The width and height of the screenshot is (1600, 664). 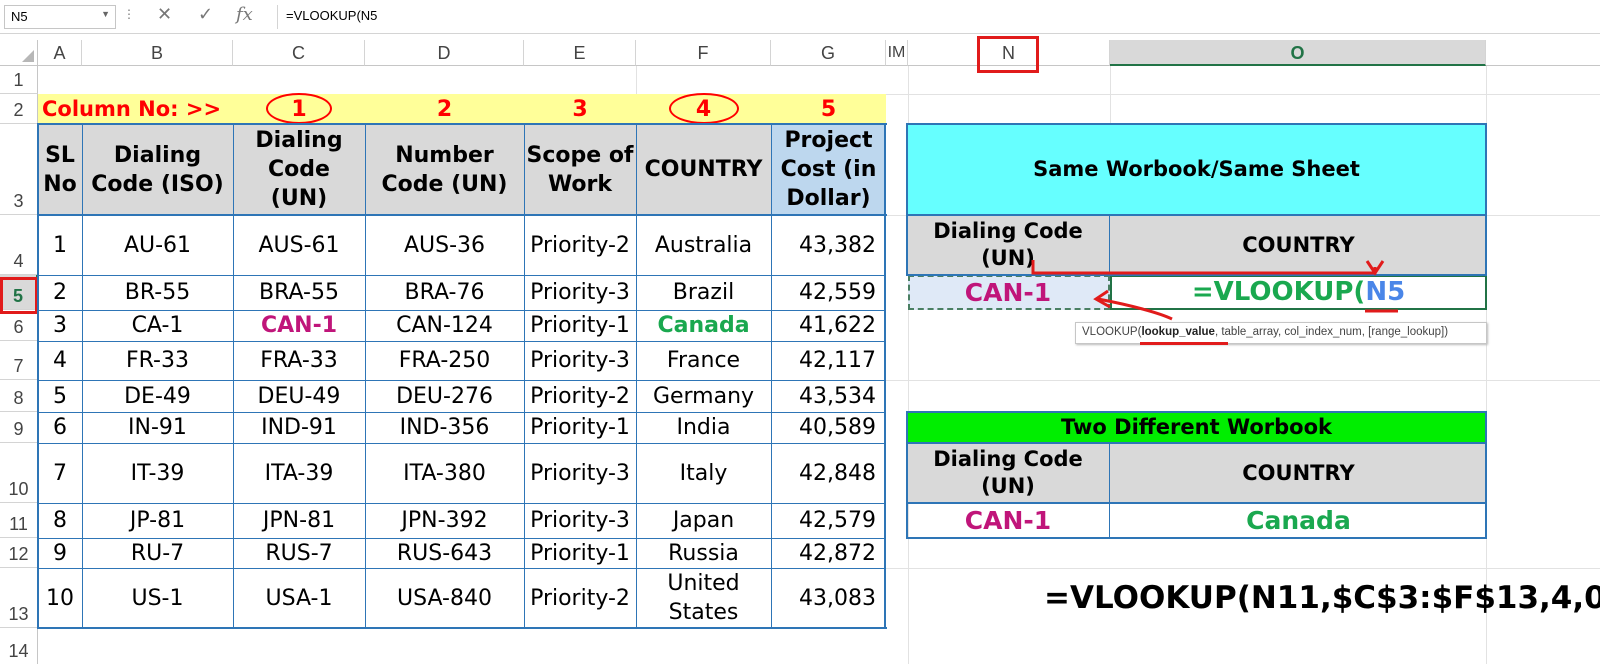 What do you see at coordinates (837, 396) in the screenshot?
I see `table-cell: 43,534` at bounding box center [837, 396].